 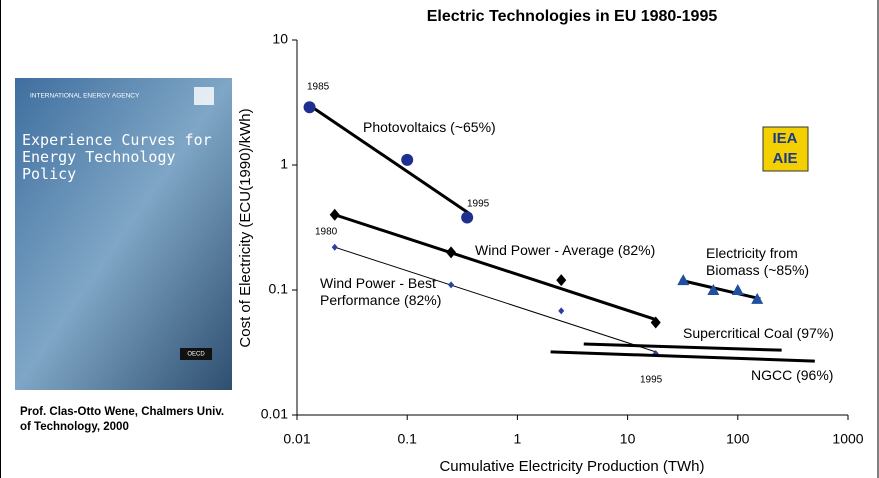 What do you see at coordinates (280, 39) in the screenshot?
I see `y-tick-label: 10` at bounding box center [280, 39].